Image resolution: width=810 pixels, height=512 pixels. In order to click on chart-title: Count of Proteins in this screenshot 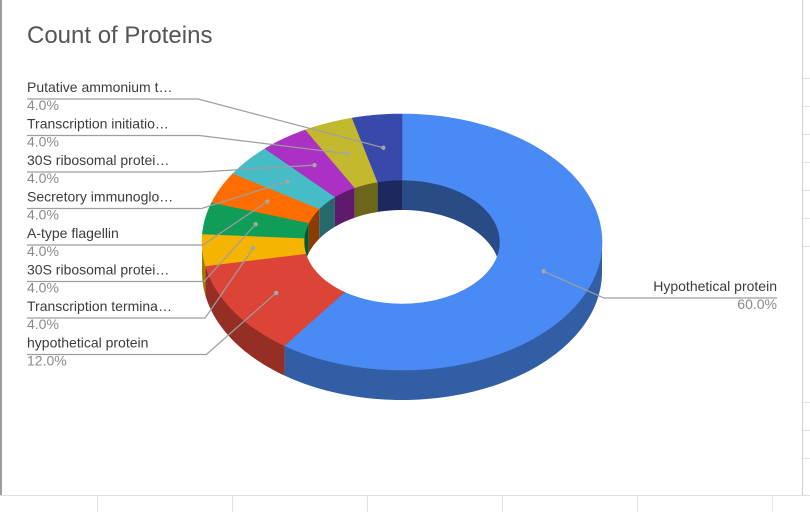, I will do `click(120, 35)`.